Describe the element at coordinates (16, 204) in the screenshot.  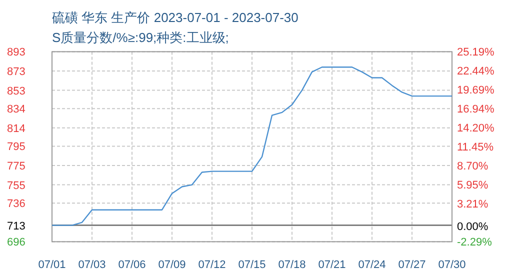
I see `y-tick-label: 736` at that location.